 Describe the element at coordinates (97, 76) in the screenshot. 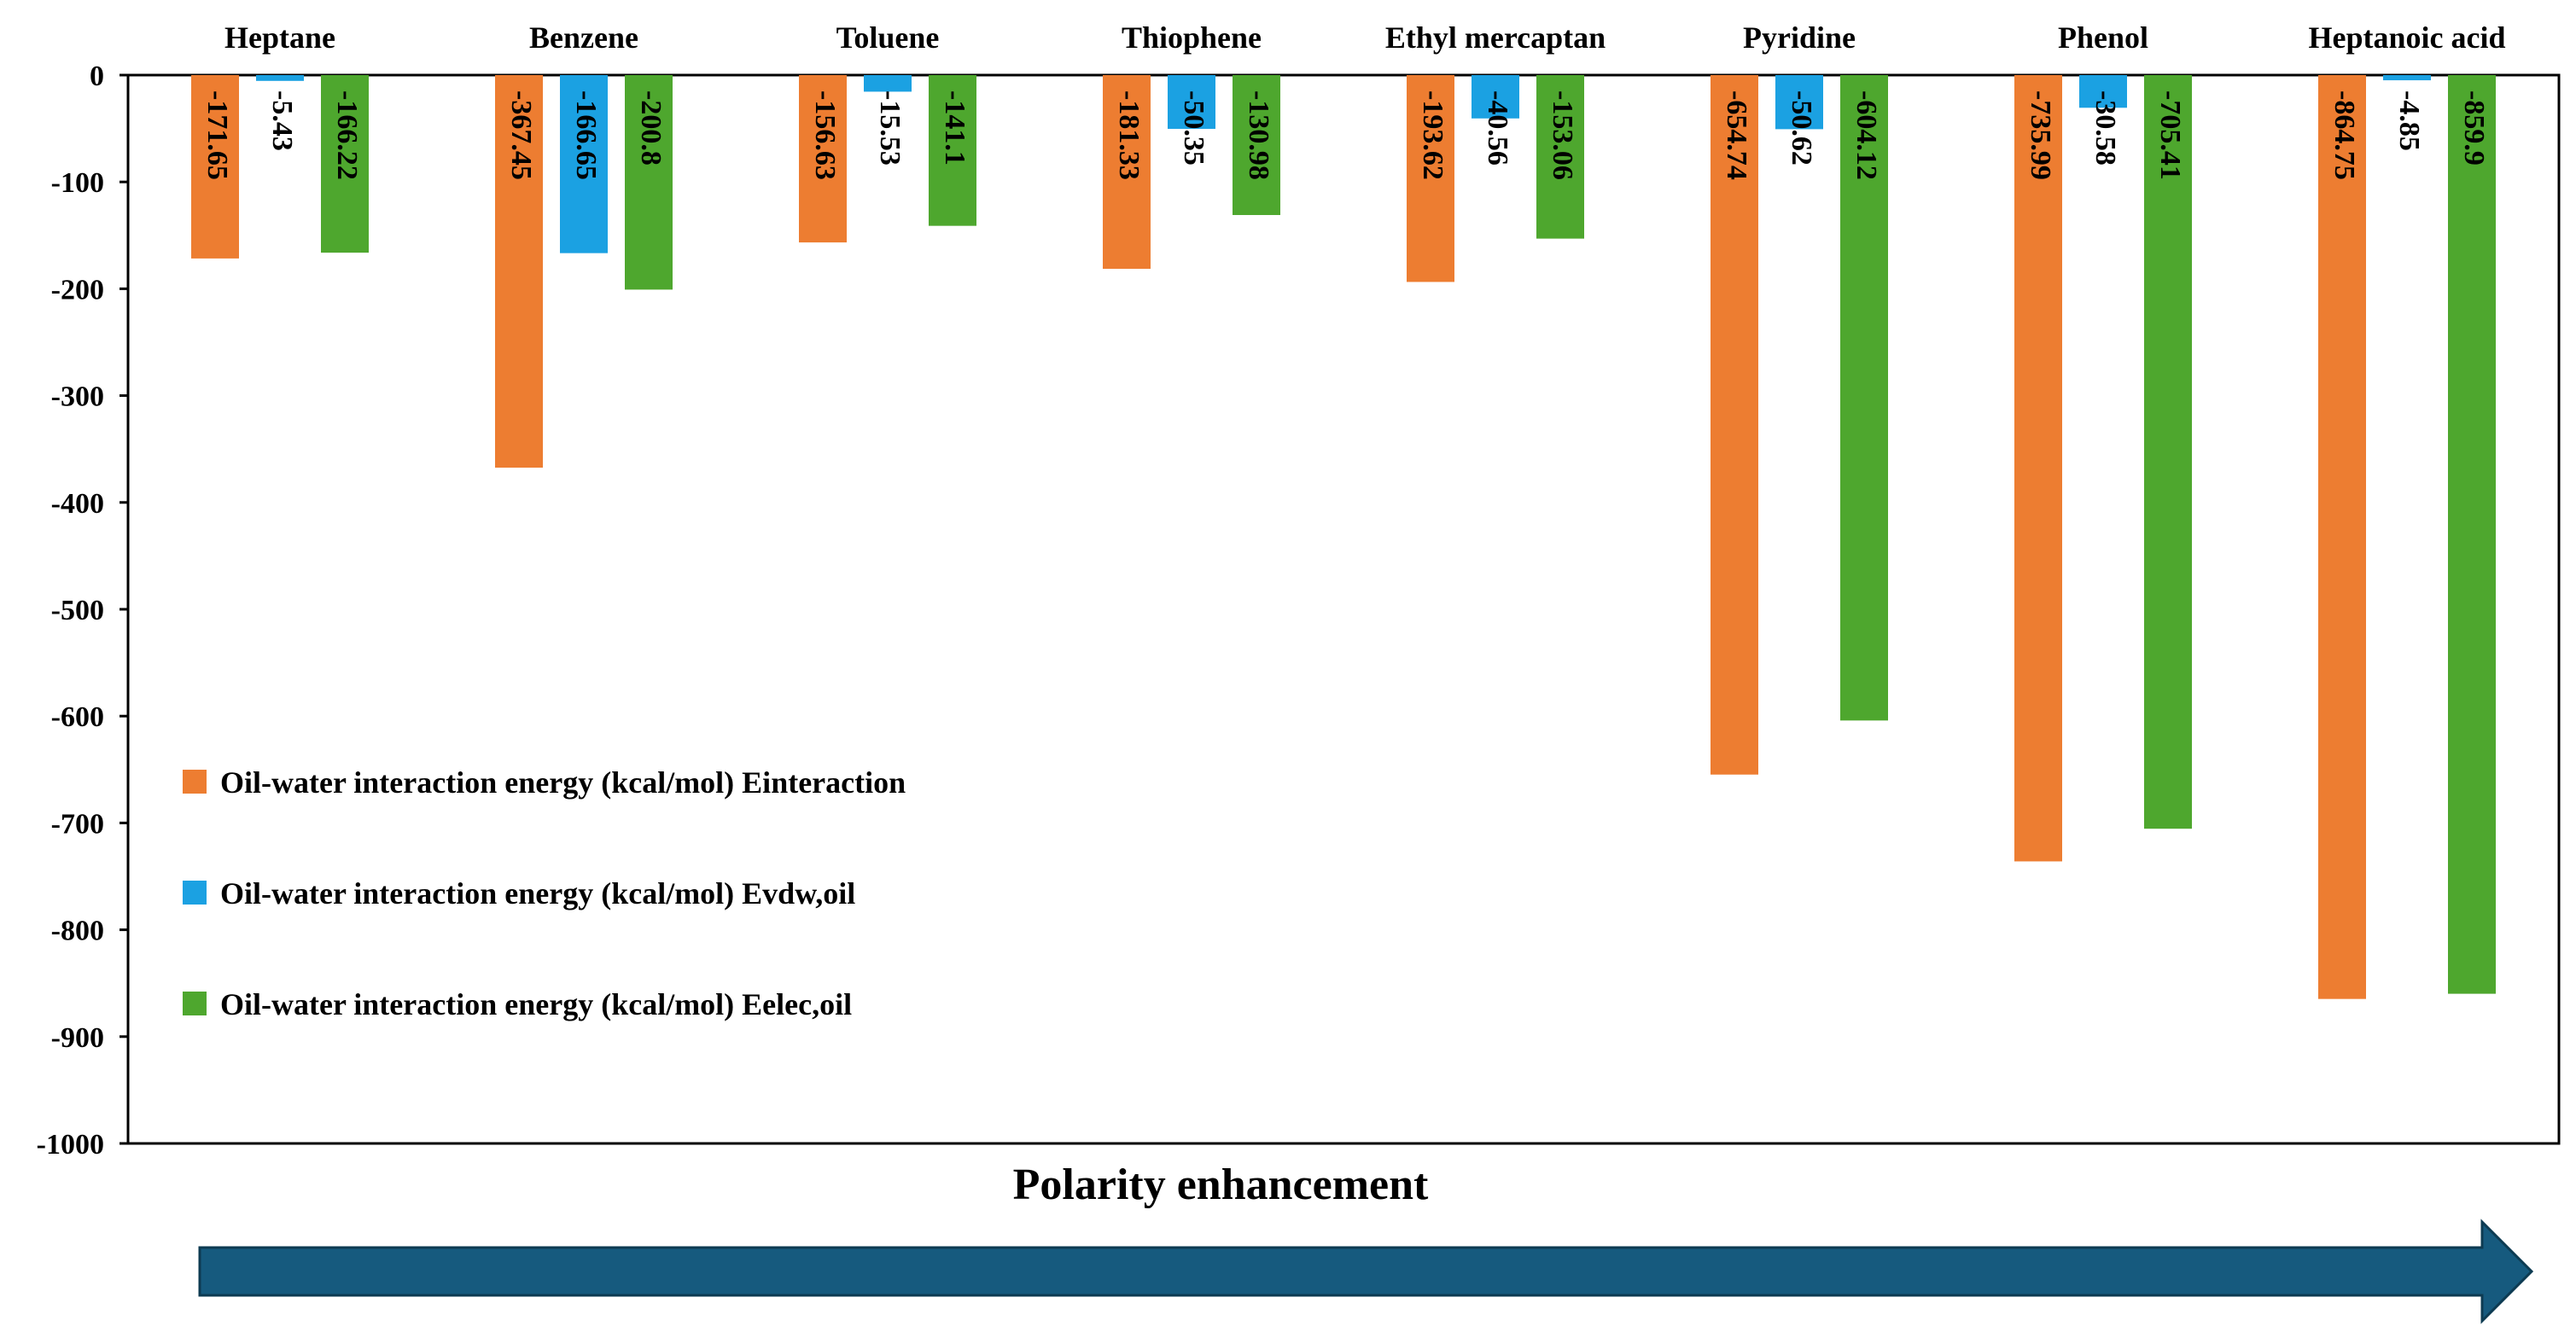

I see `y-tick-label: 0` at that location.